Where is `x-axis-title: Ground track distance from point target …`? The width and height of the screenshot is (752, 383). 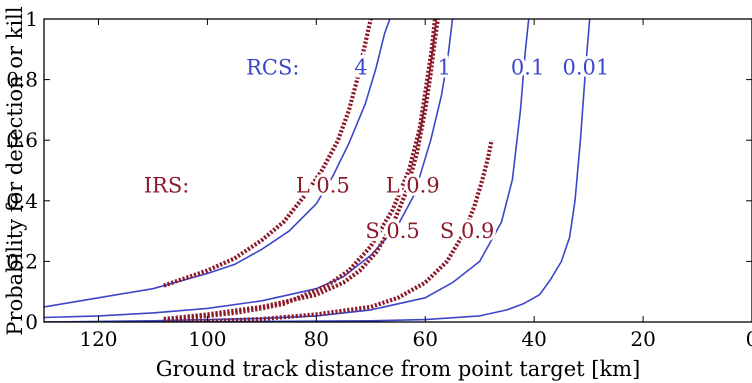
x-axis-title: Ground track distance from point target … is located at coordinates (398, 369).